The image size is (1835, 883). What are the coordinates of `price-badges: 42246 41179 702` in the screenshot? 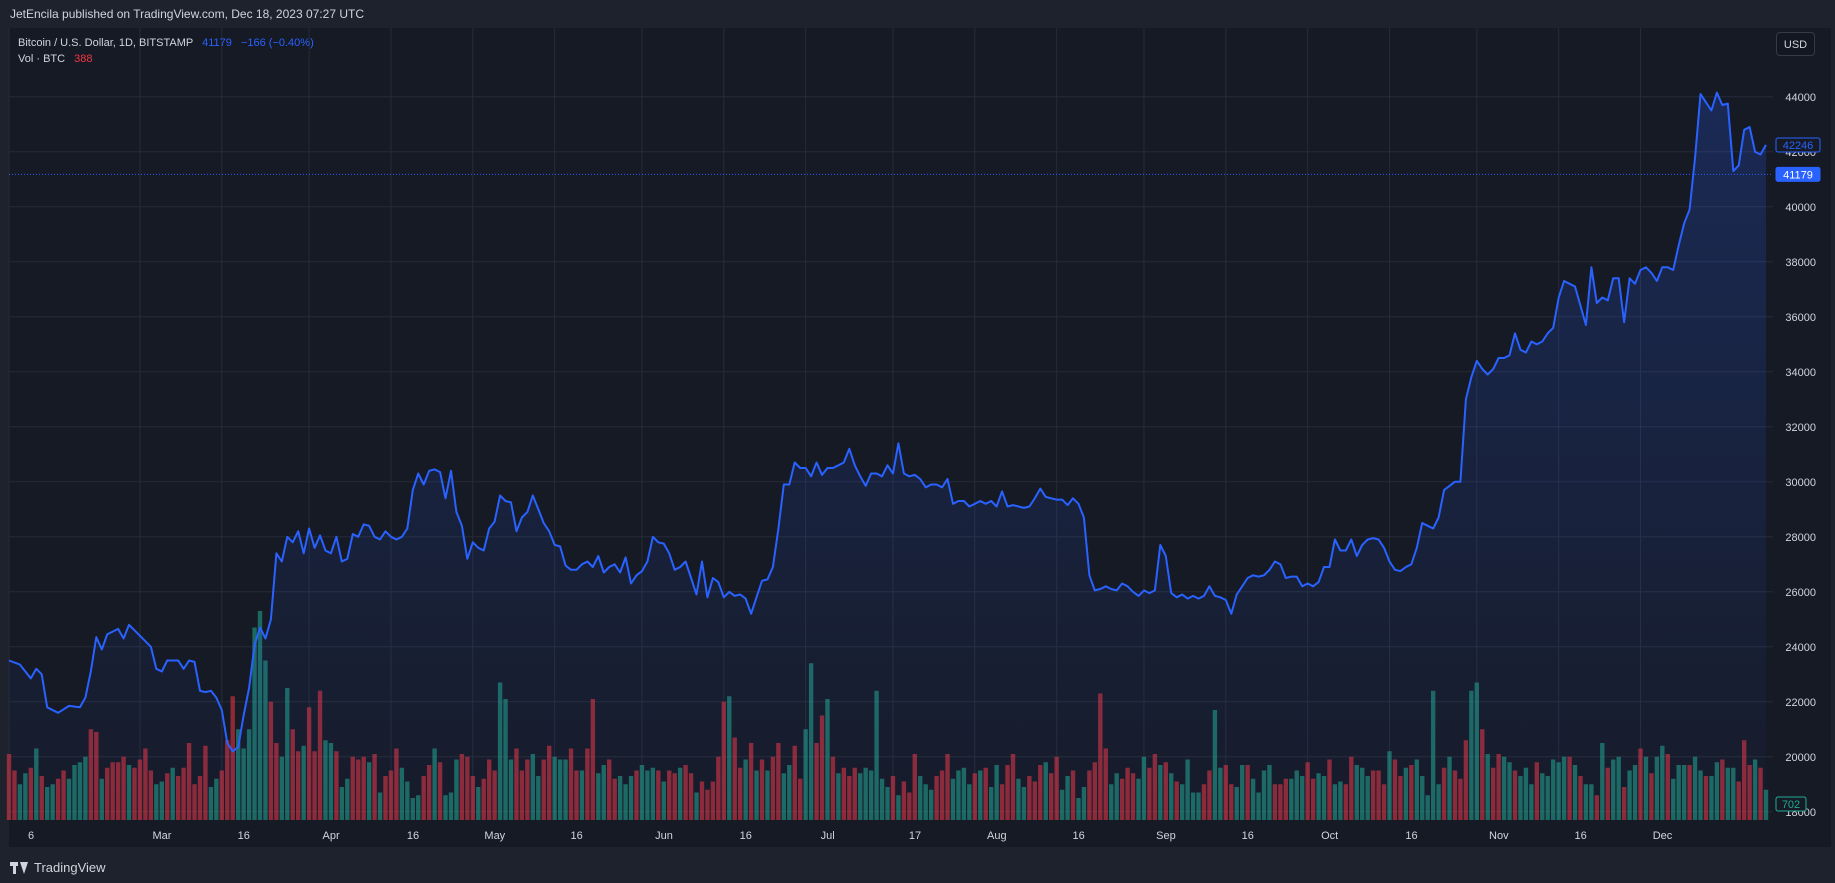 It's located at (1798, 474).